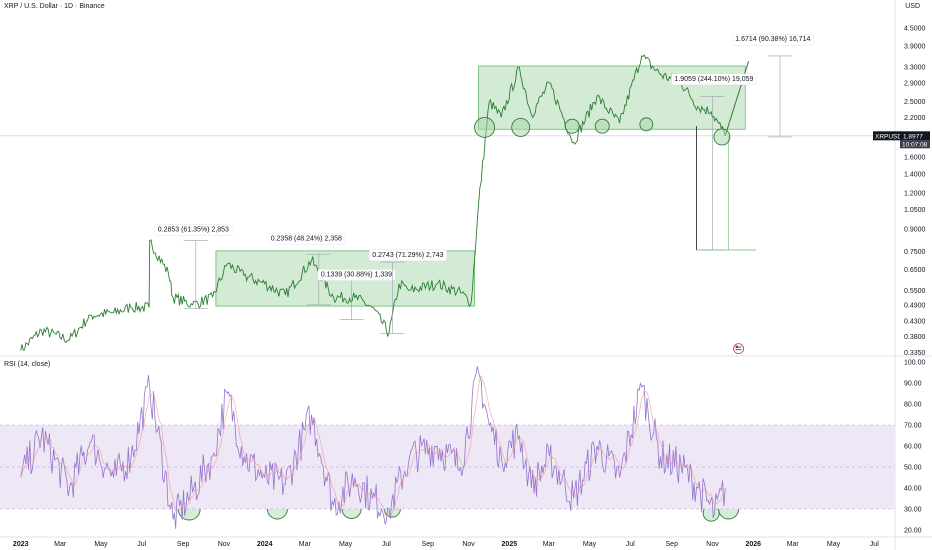  What do you see at coordinates (912, 6) in the screenshot?
I see `currency-label: USD` at bounding box center [912, 6].